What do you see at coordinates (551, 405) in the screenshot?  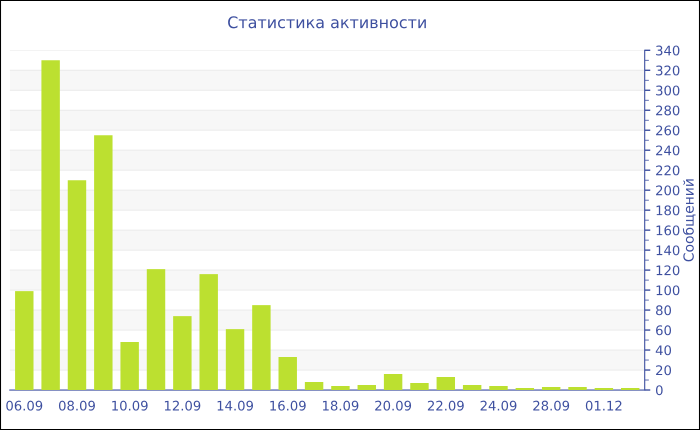 I see `x-tick-label: 28.09` at bounding box center [551, 405].